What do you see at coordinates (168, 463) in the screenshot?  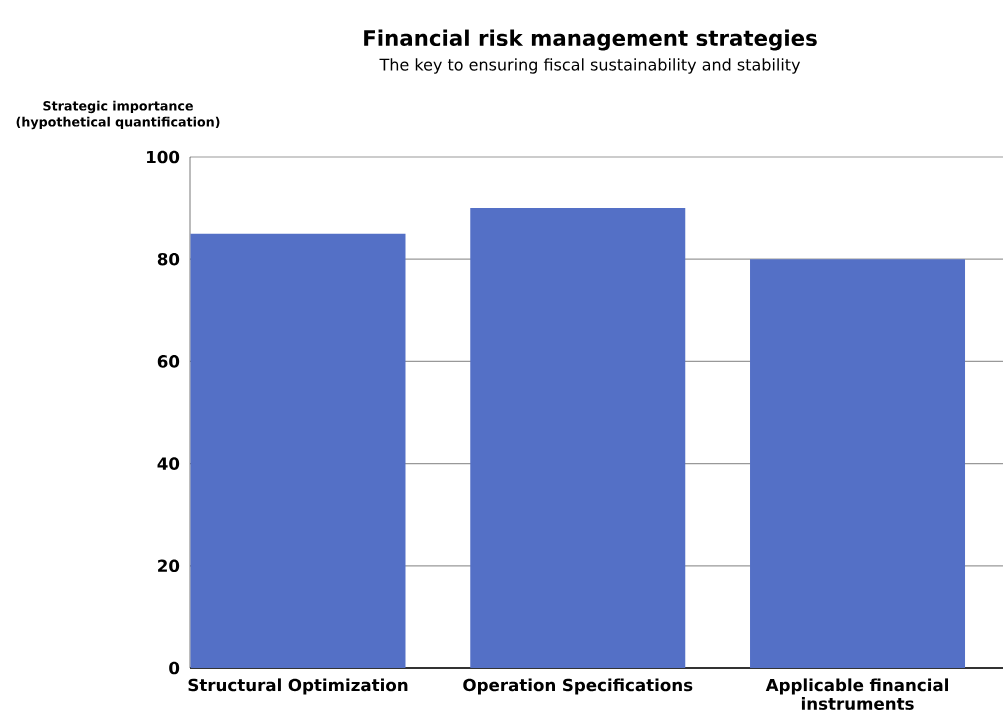 I see `y-tick-label: 40` at bounding box center [168, 463].